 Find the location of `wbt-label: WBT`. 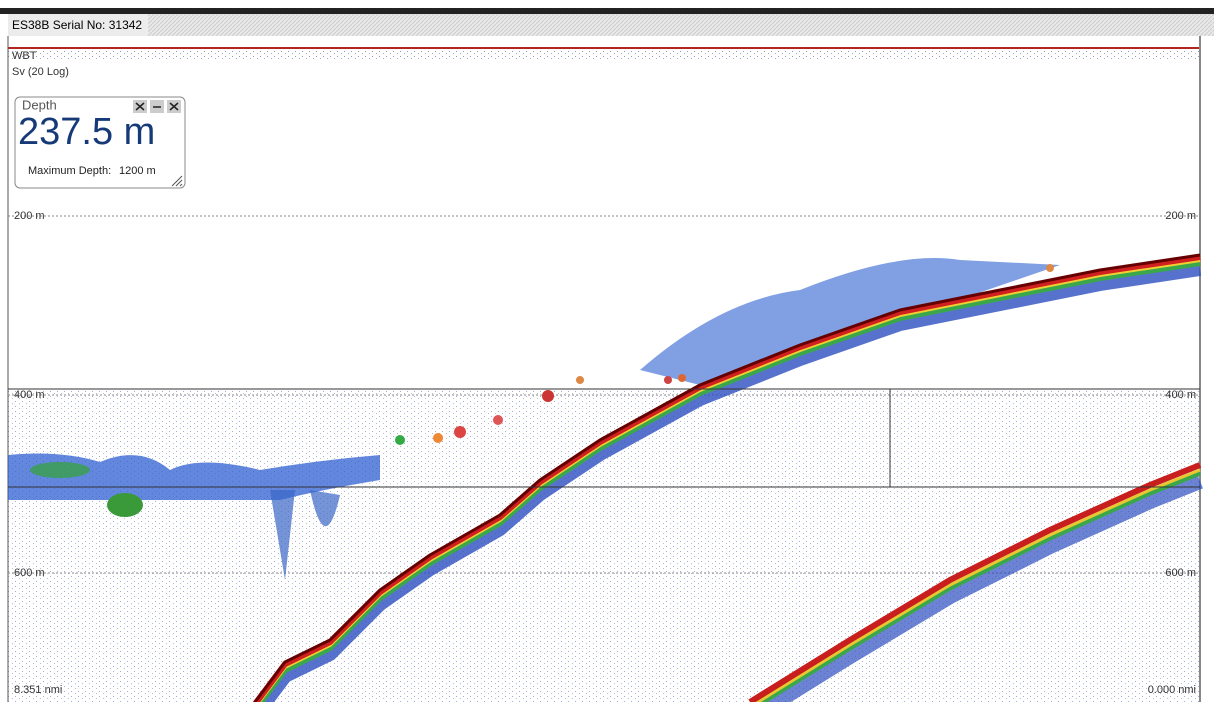

wbt-label: WBT is located at coordinates (24, 56).